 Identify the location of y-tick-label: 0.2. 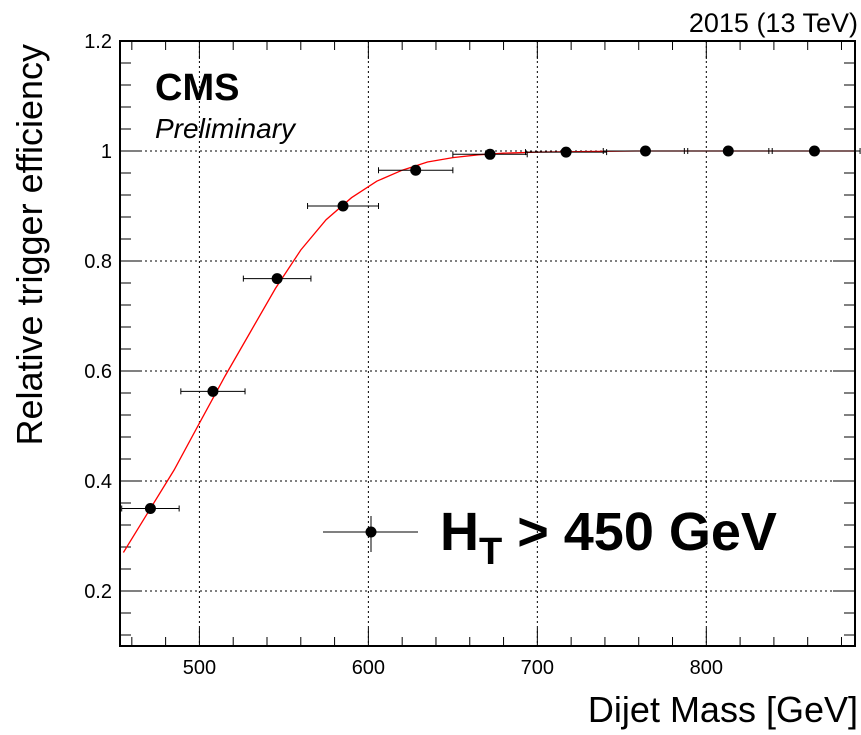
(98, 592).